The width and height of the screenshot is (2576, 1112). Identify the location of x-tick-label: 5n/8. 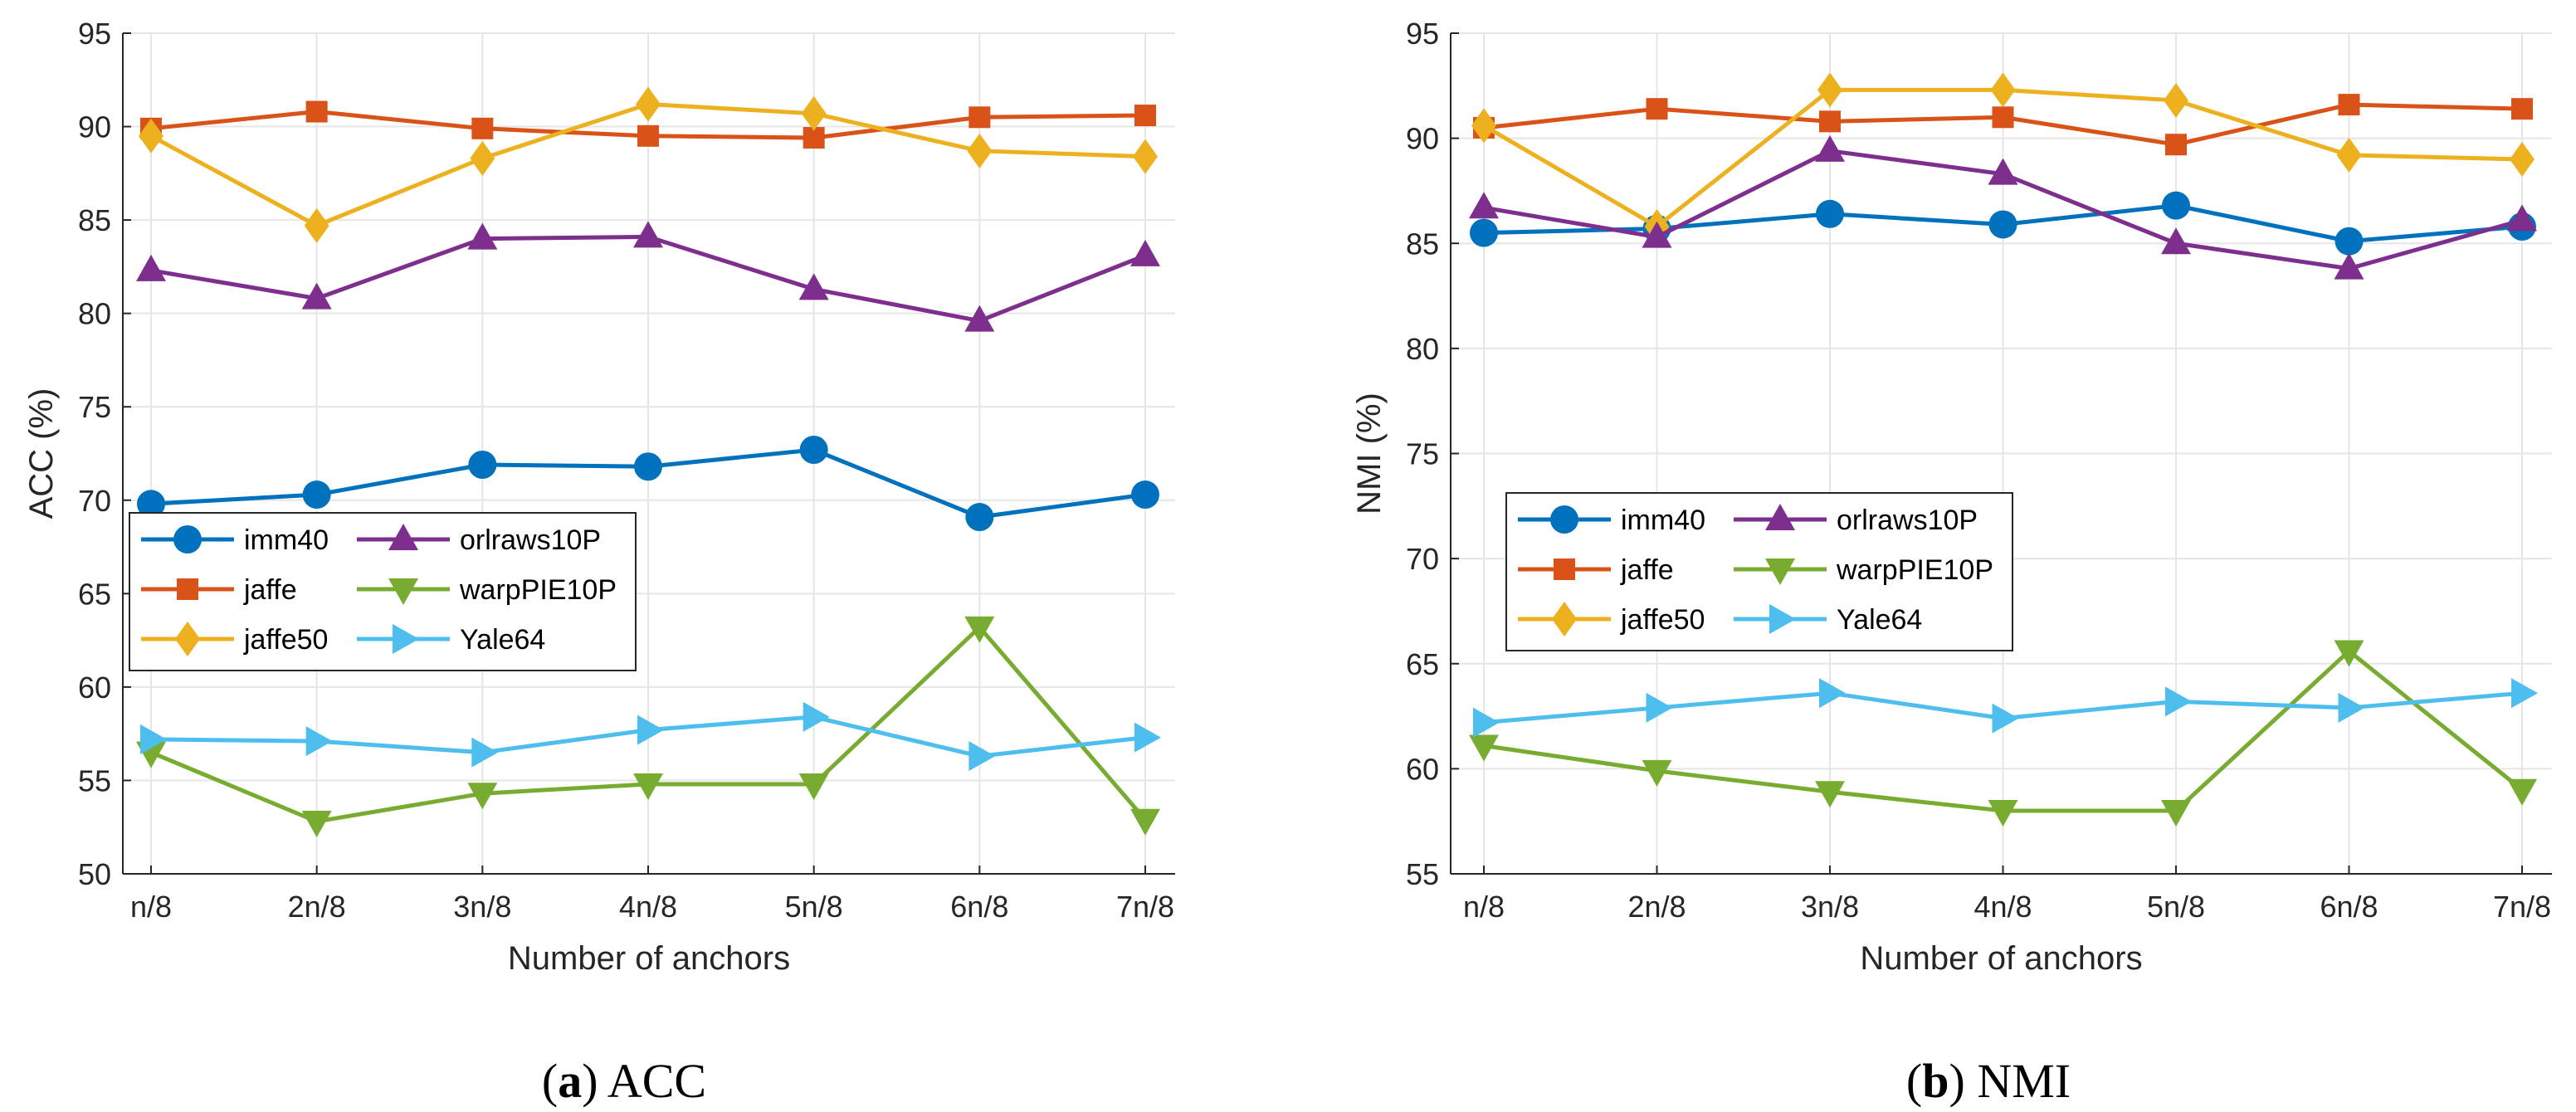
(814, 907).